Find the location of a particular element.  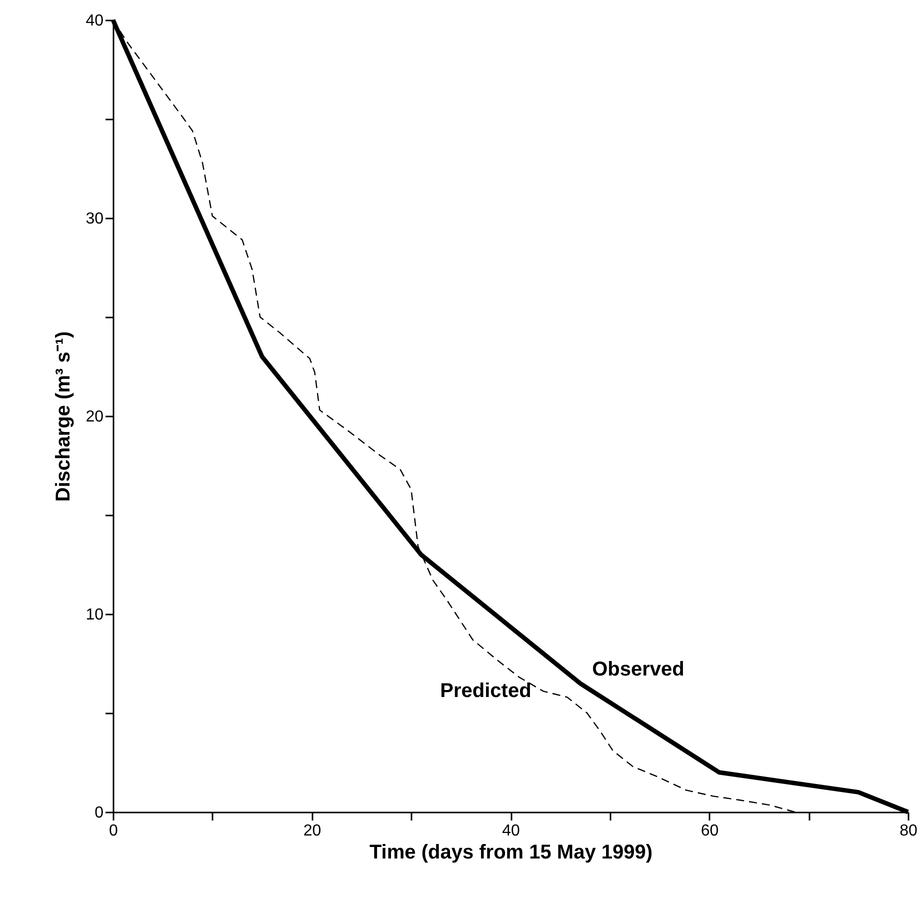

y-tick-label: 20 is located at coordinates (95, 417).